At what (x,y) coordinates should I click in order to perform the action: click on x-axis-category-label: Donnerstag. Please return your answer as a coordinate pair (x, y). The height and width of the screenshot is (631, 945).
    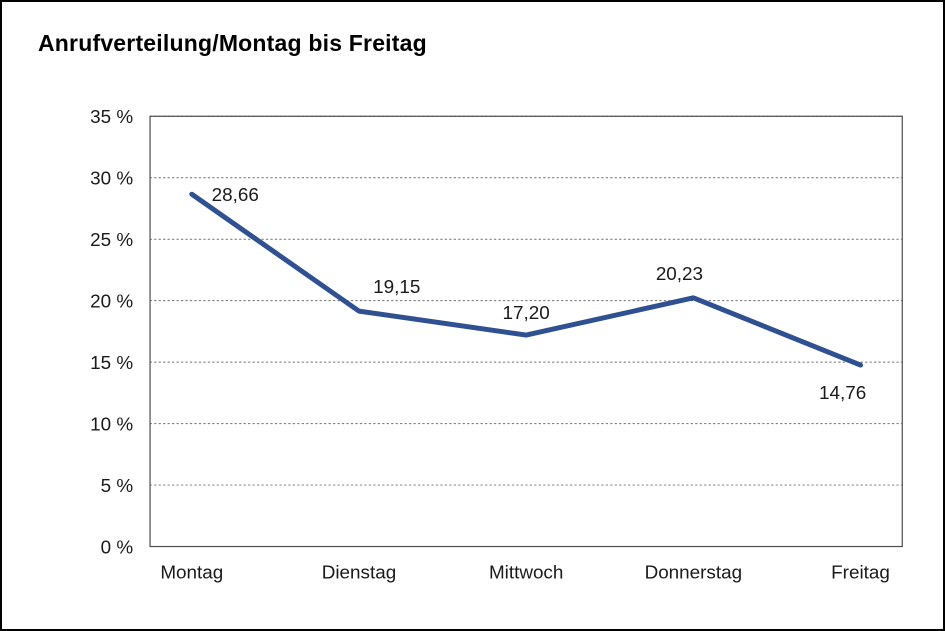
    Looking at the image, I should click on (694, 571).